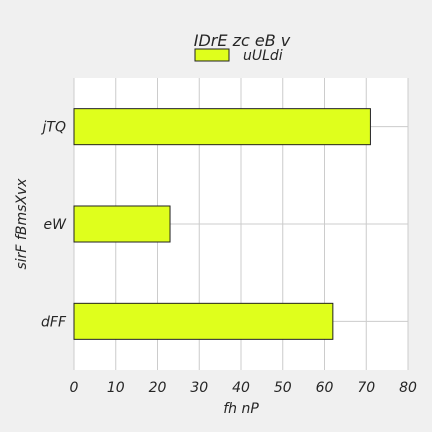  I want to click on chart-title: IDrE zc eB v, so click(242, 40).